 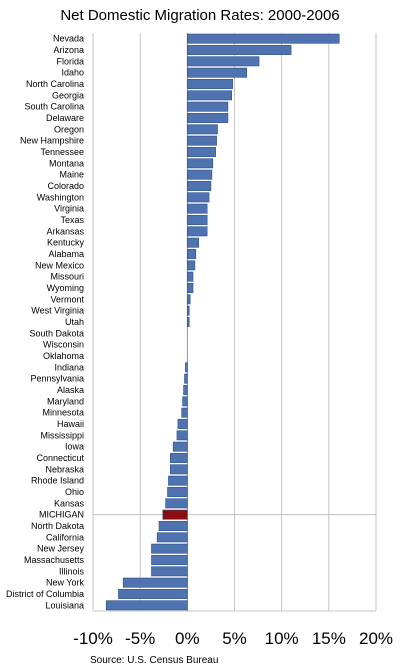 I want to click on category-label: Montana, so click(x=66, y=163).